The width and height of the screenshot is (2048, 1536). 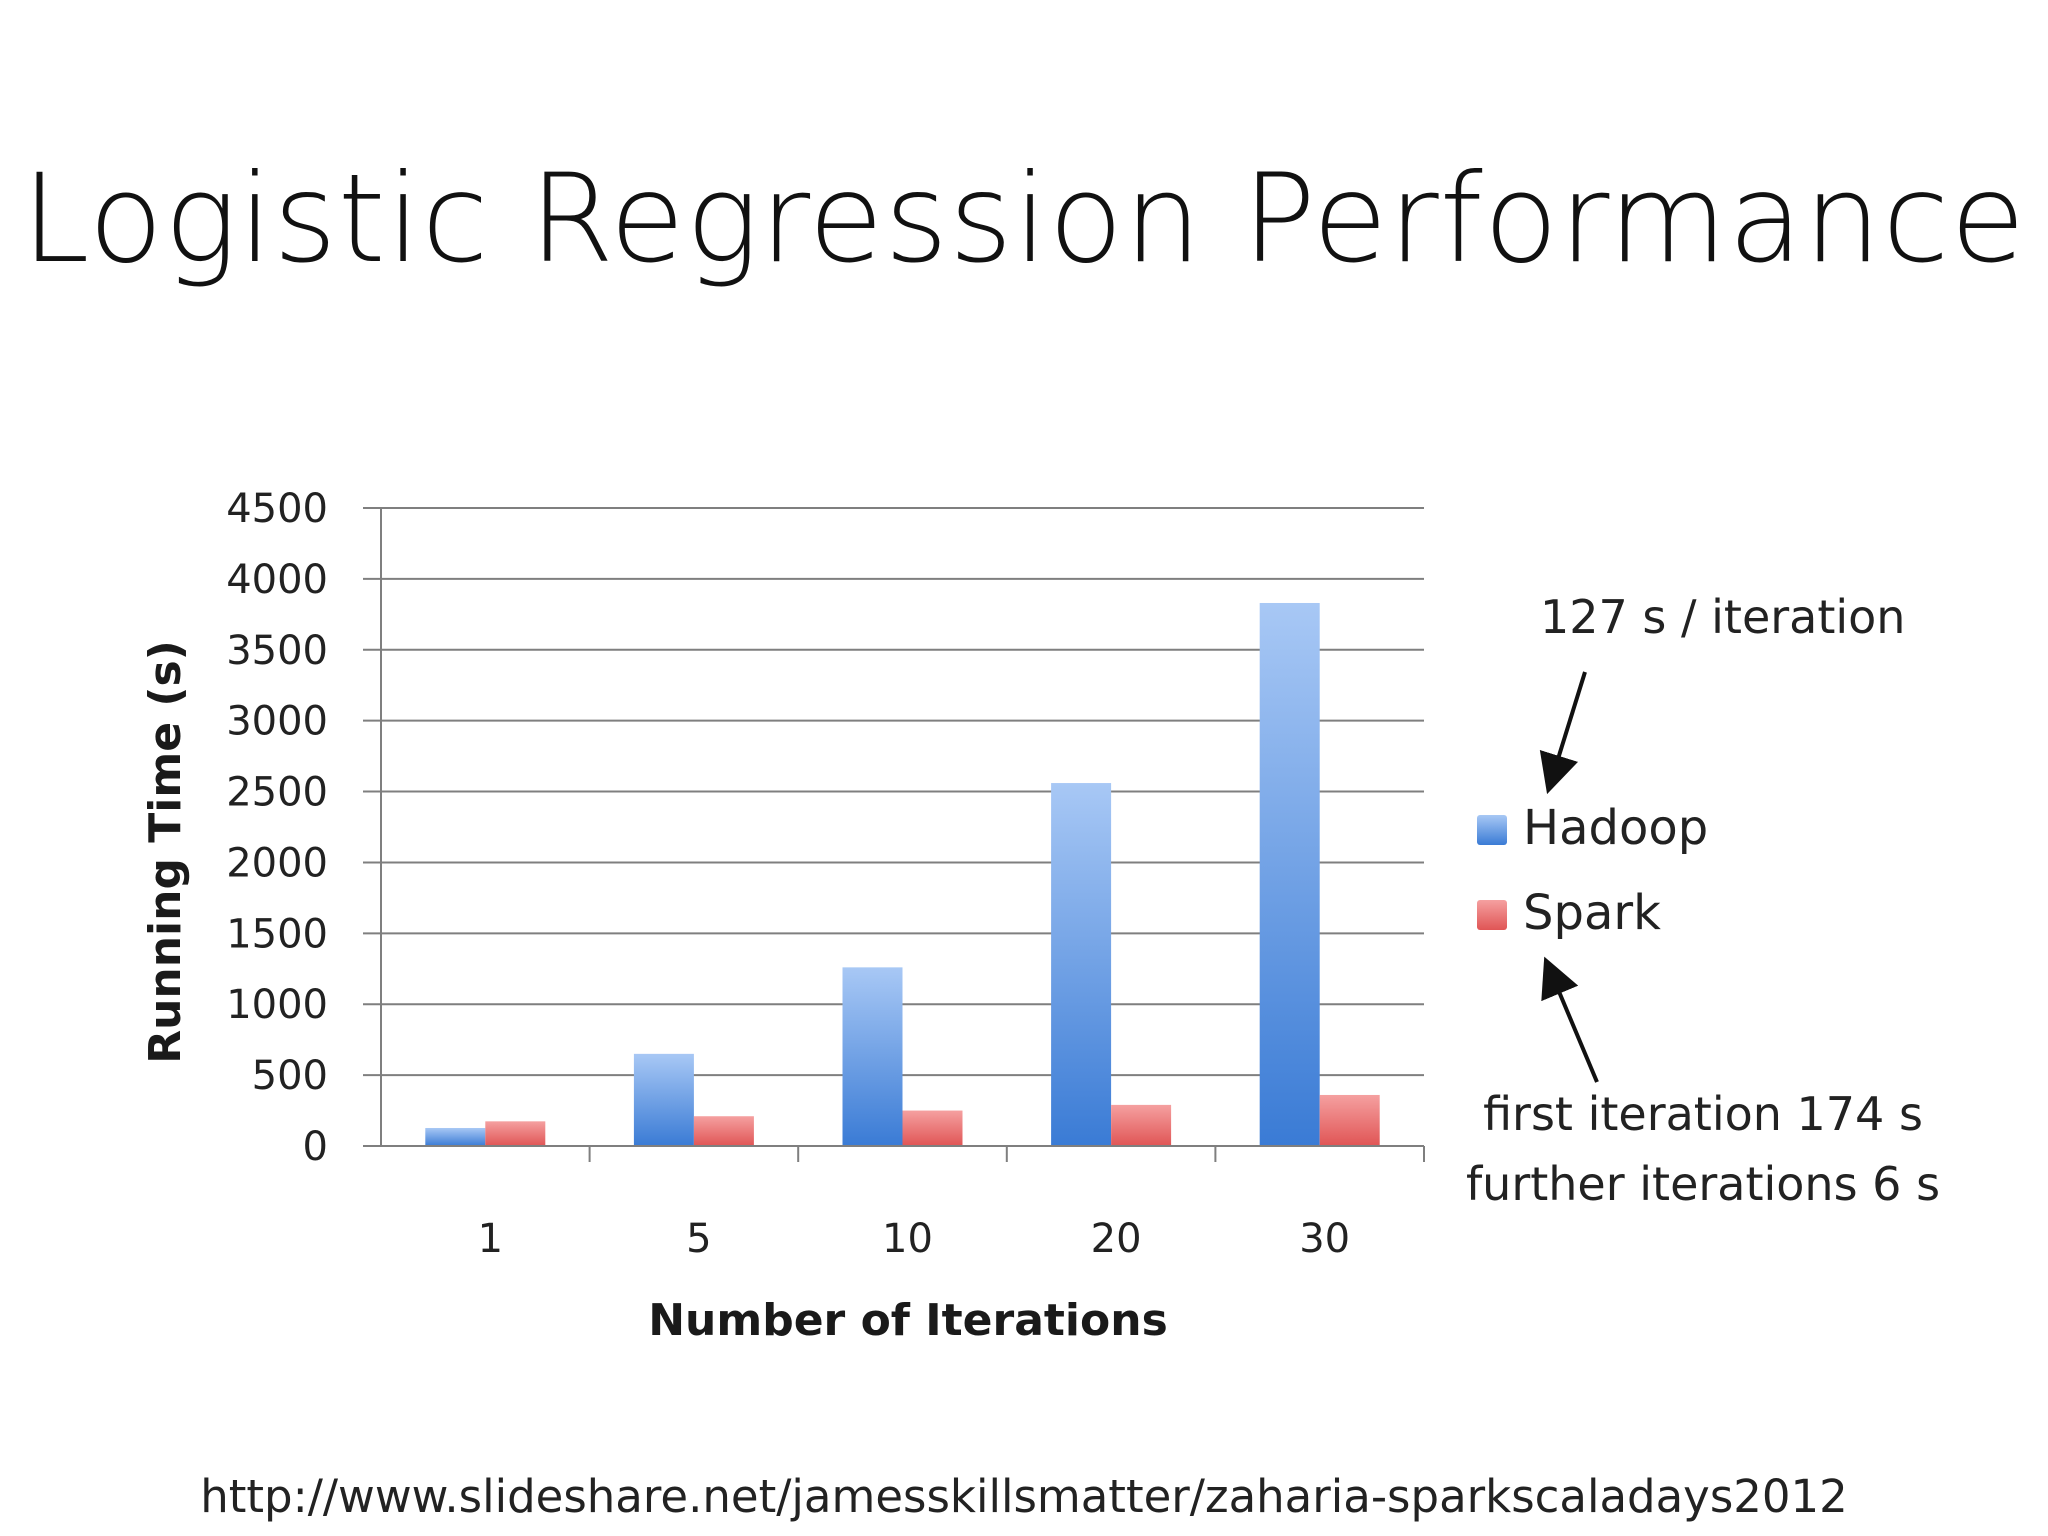 I want to click on y-tick-label: 3000, so click(x=277, y=722).